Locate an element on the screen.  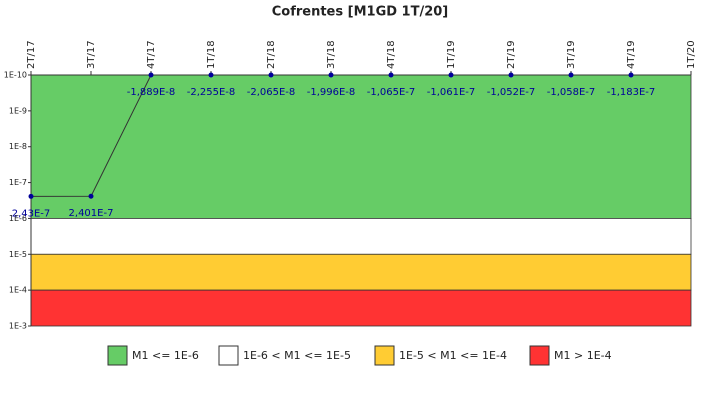
x-tick-label: 1T/18 is located at coordinates (211, 54).